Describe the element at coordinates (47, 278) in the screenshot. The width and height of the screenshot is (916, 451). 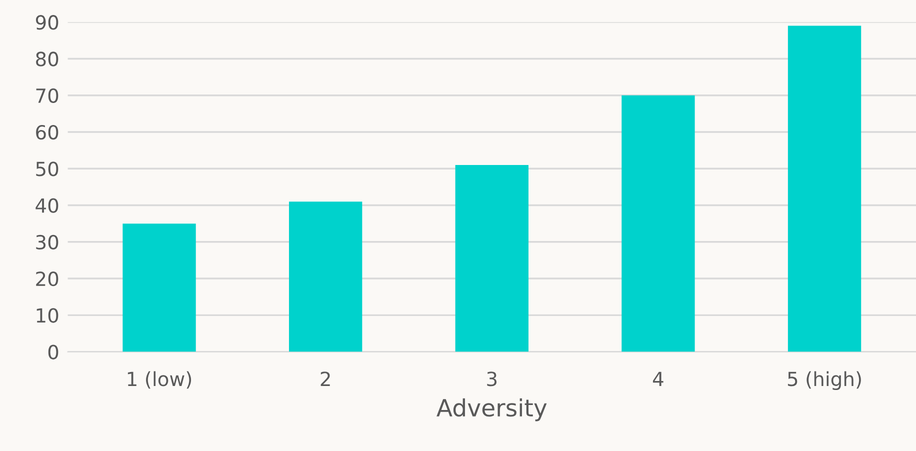
I see `y-tick-label: 20` at that location.